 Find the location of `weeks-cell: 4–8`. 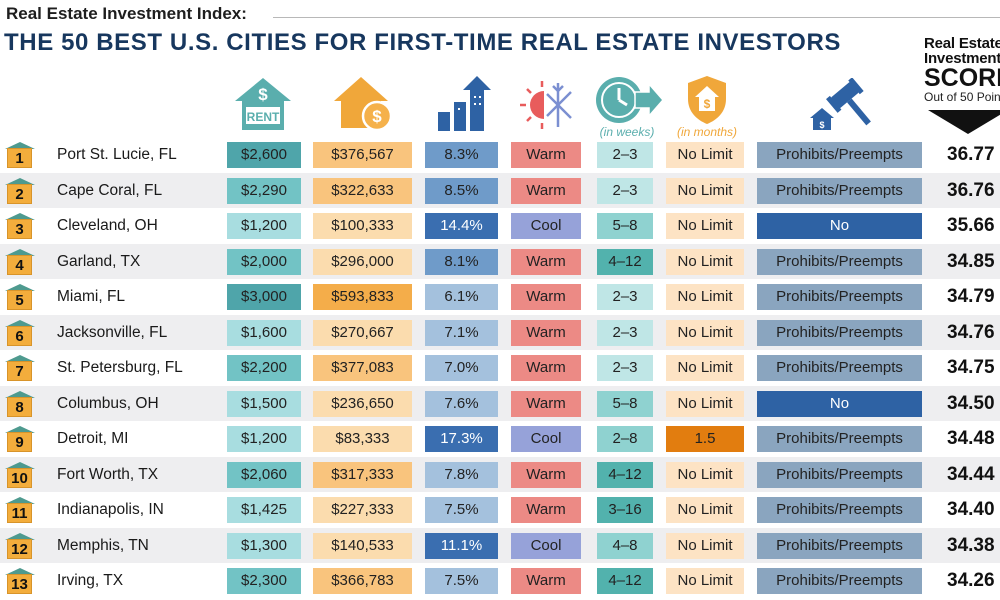

weeks-cell: 4–8 is located at coordinates (625, 545).